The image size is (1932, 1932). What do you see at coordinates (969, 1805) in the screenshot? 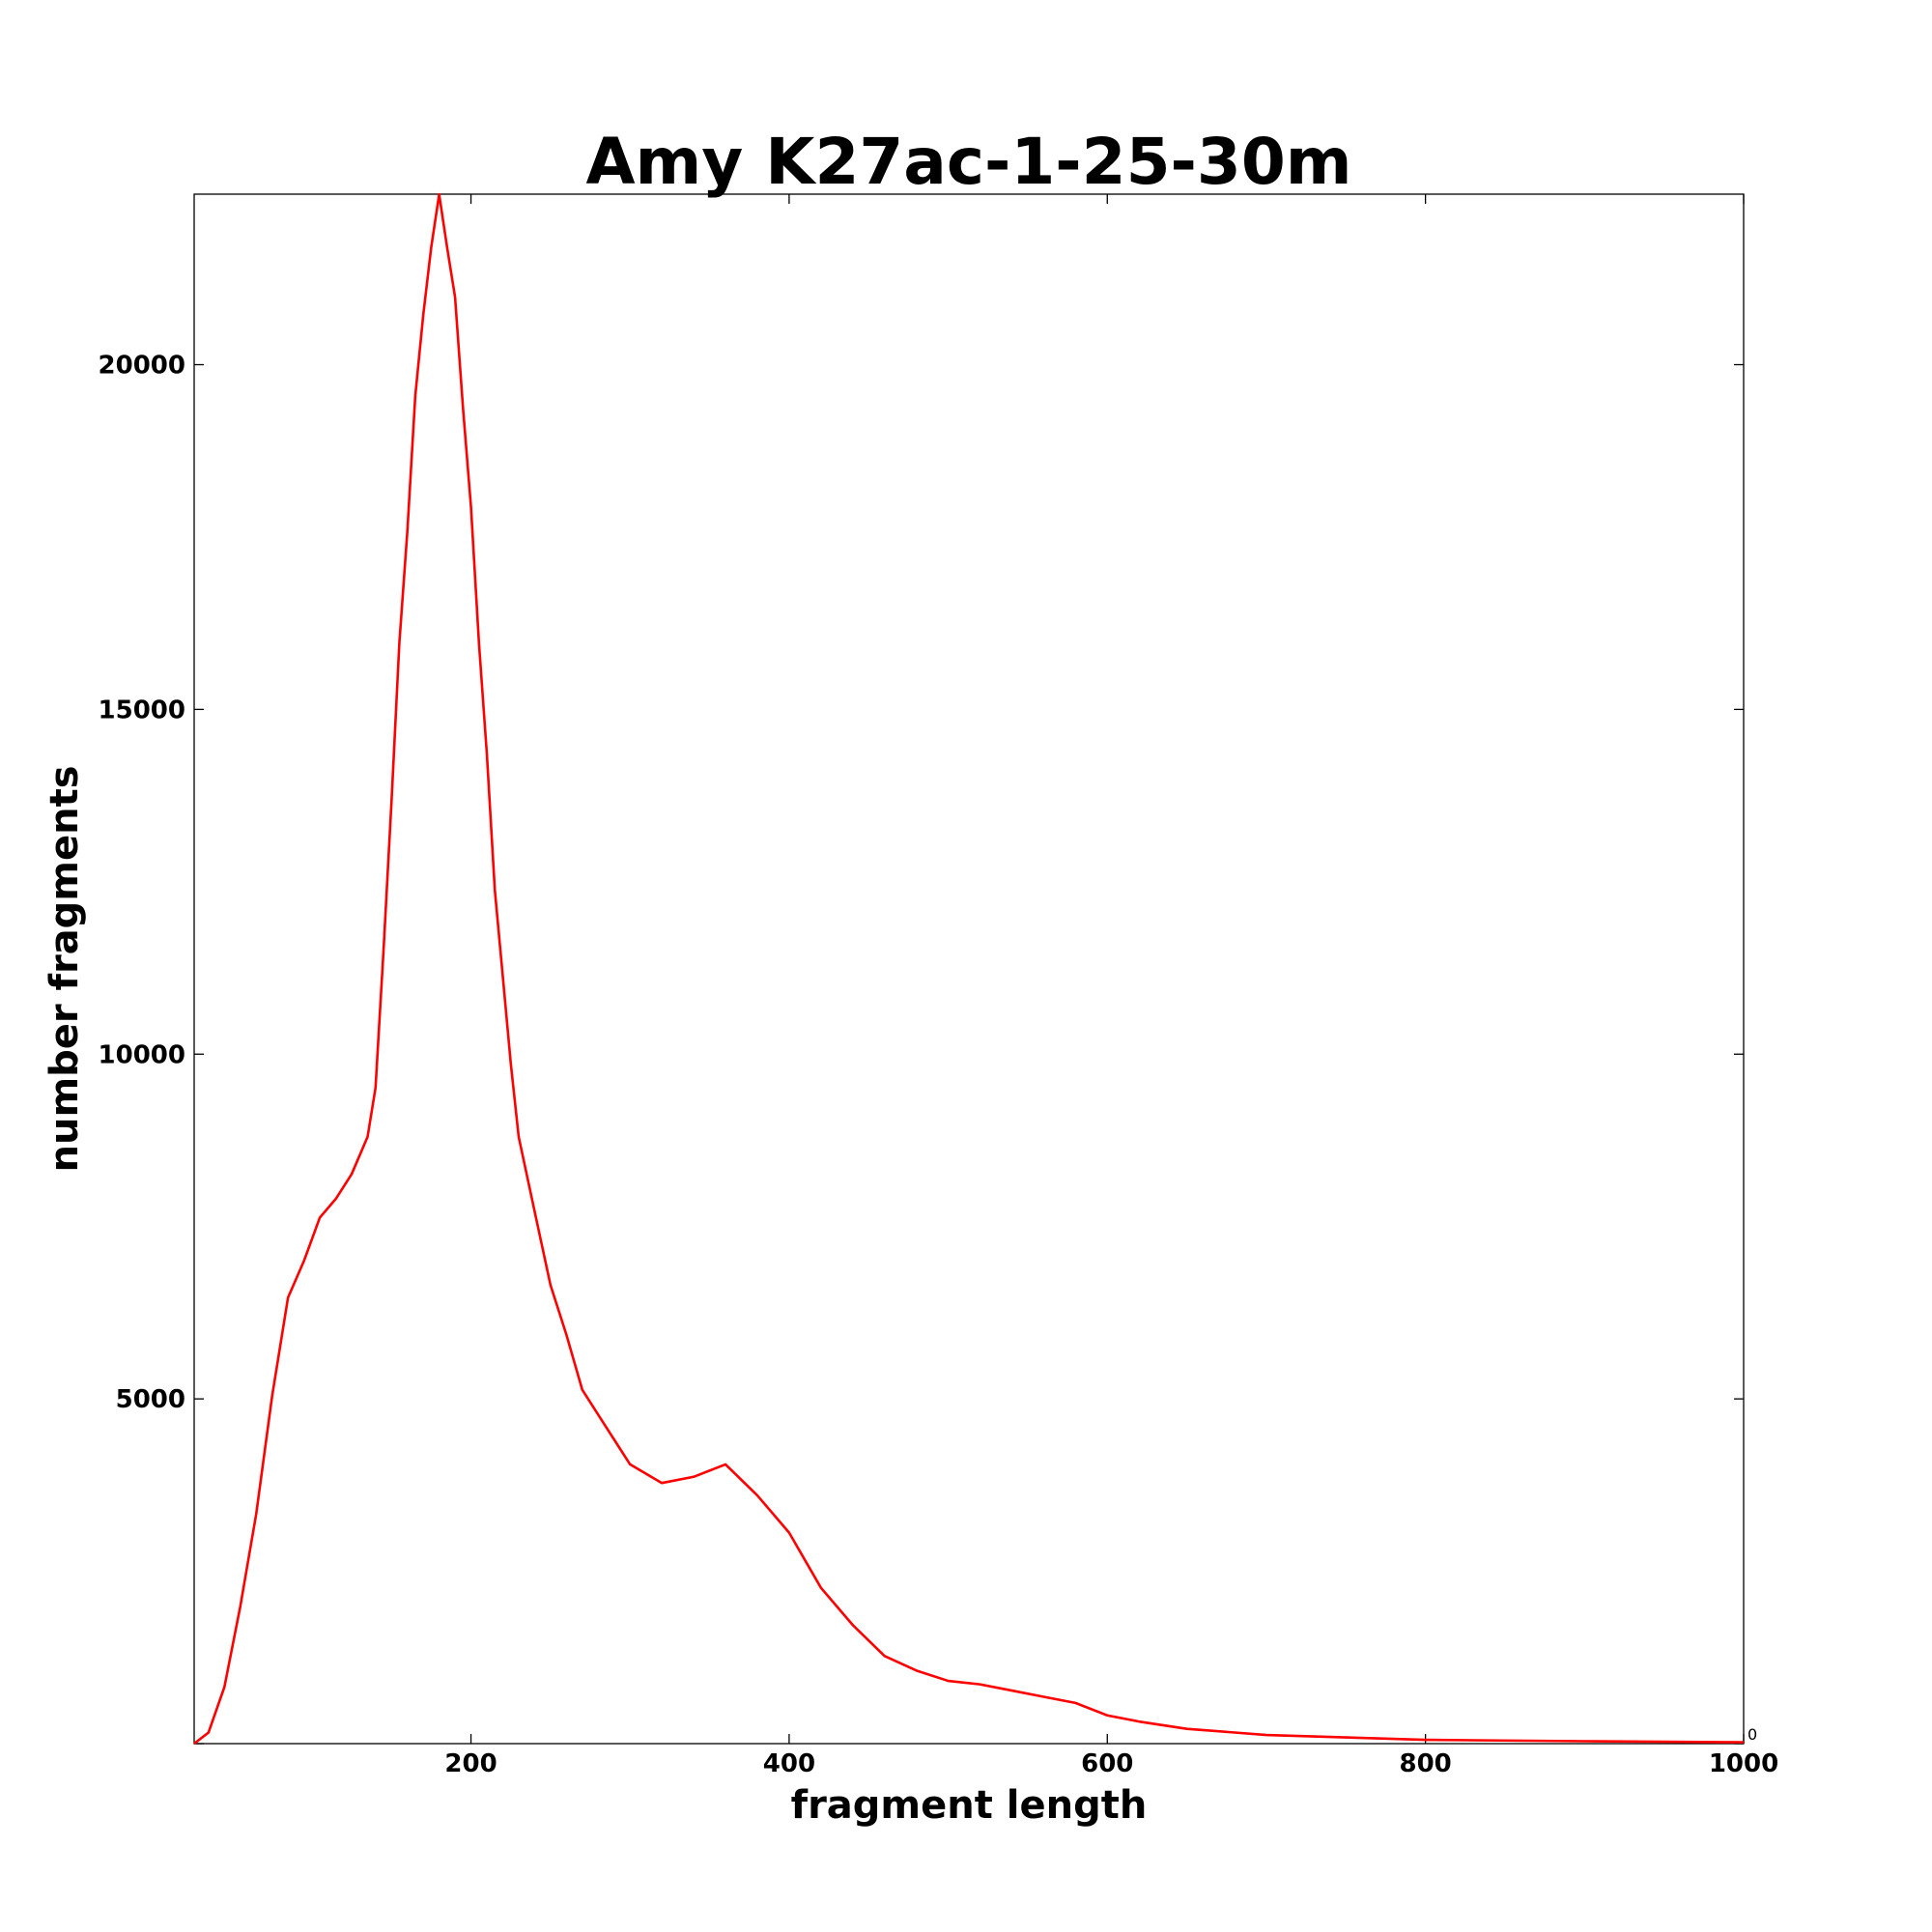
I see `x-axis-label: fragment length` at bounding box center [969, 1805].